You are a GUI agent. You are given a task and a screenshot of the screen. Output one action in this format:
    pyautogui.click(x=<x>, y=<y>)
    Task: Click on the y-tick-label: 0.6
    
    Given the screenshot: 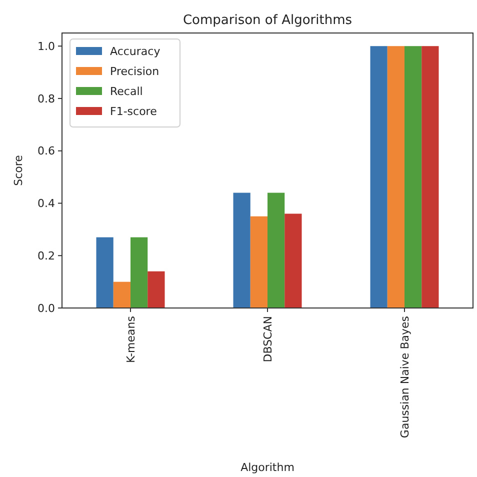 What is the action you would take?
    pyautogui.click(x=46, y=151)
    